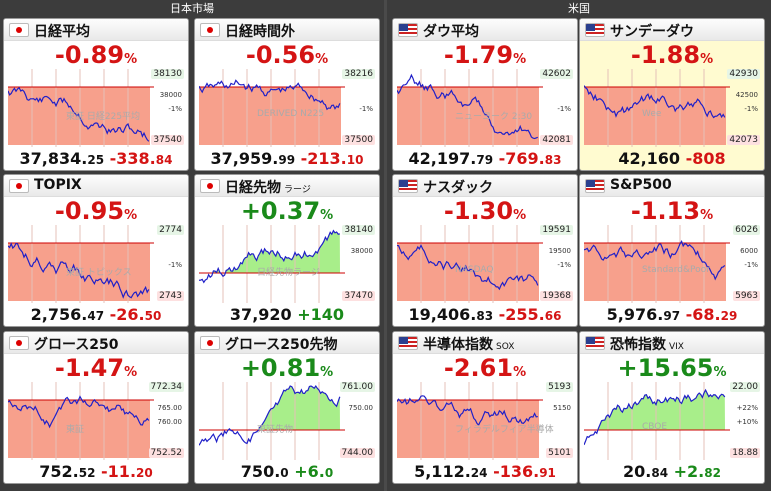 The image size is (771, 491). Describe the element at coordinates (705, 158) in the screenshot. I see `change-int: -808` at that location.